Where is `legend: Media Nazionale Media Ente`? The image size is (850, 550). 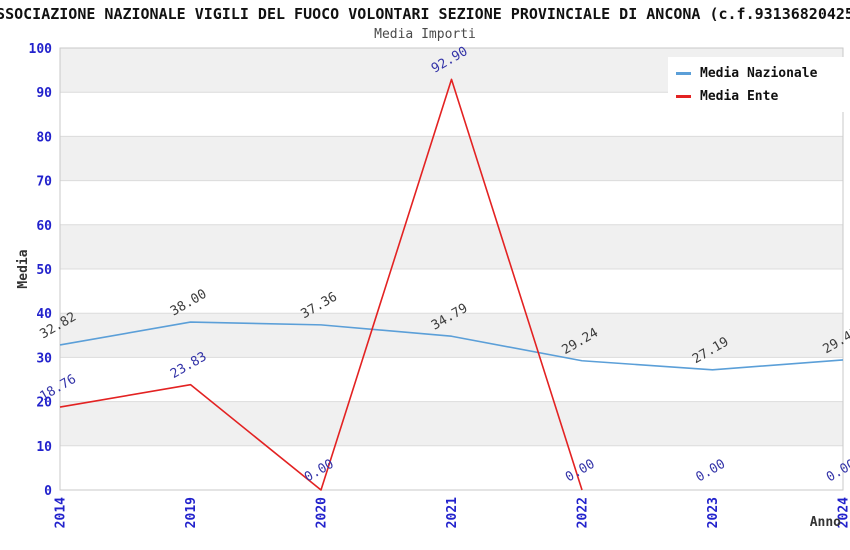 legend: Media Nazionale Media Ente is located at coordinates (757, 84).